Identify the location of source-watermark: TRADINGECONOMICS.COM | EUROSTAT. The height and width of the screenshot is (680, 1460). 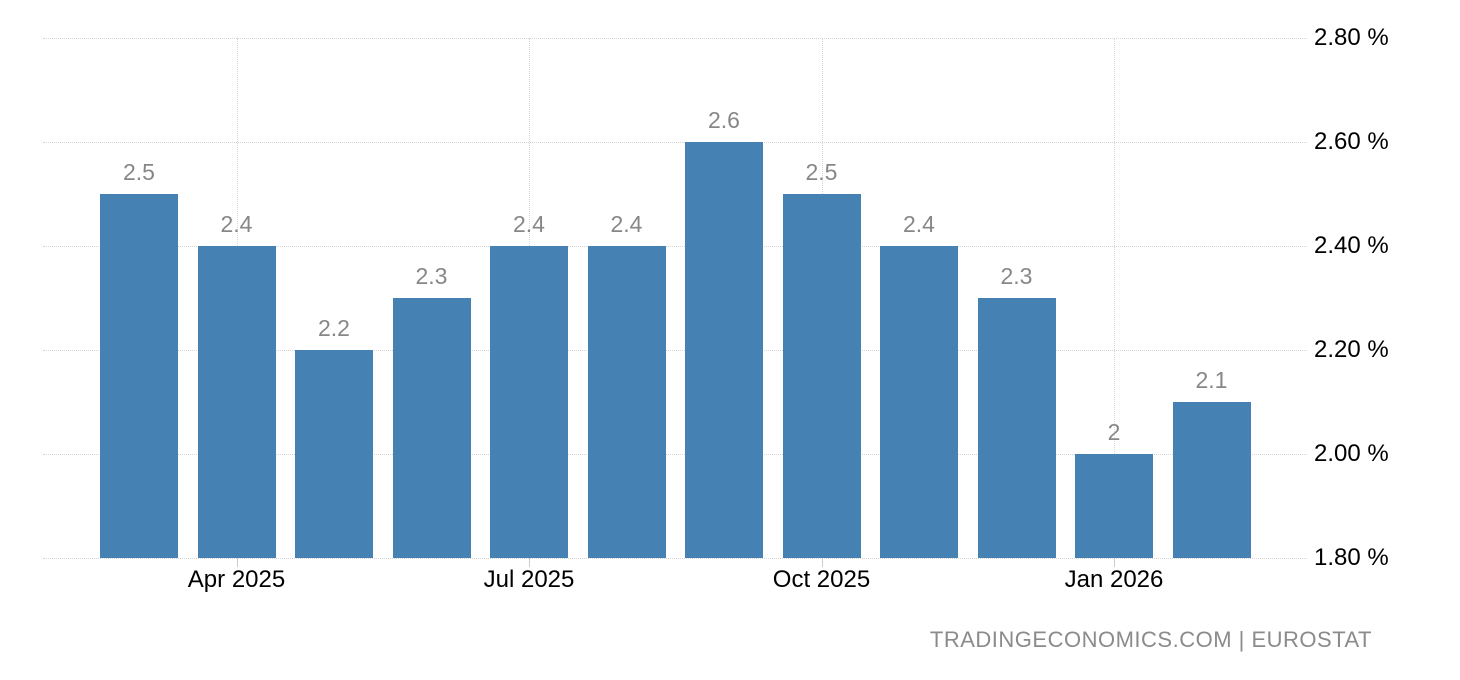
(1150, 639).